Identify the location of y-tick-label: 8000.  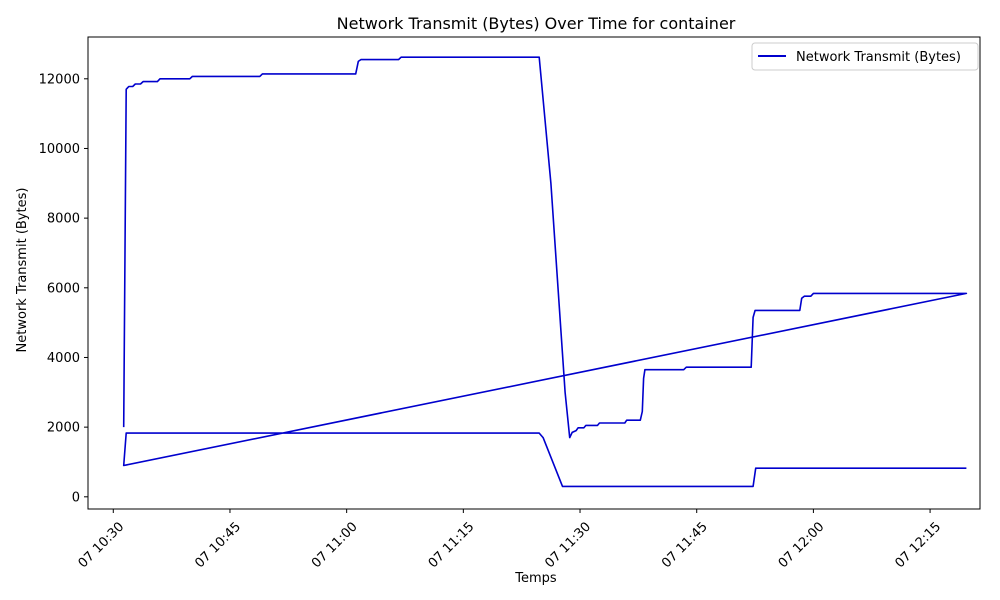
(63, 219).